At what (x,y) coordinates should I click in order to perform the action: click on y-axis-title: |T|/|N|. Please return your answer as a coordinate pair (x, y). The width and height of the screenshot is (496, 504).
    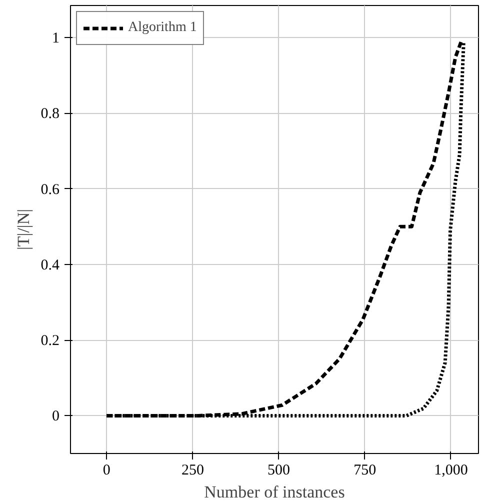
    Looking at the image, I should click on (23, 229).